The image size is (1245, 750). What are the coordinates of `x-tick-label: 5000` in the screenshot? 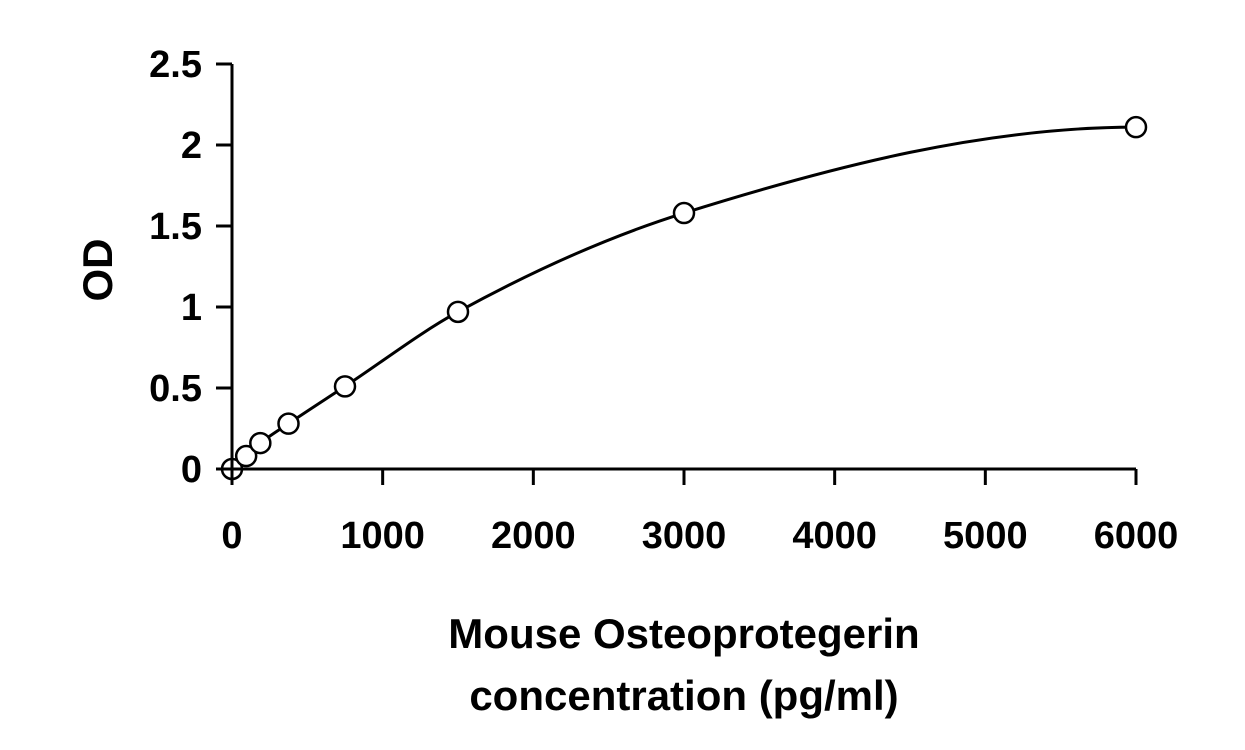 It's located at (985, 536).